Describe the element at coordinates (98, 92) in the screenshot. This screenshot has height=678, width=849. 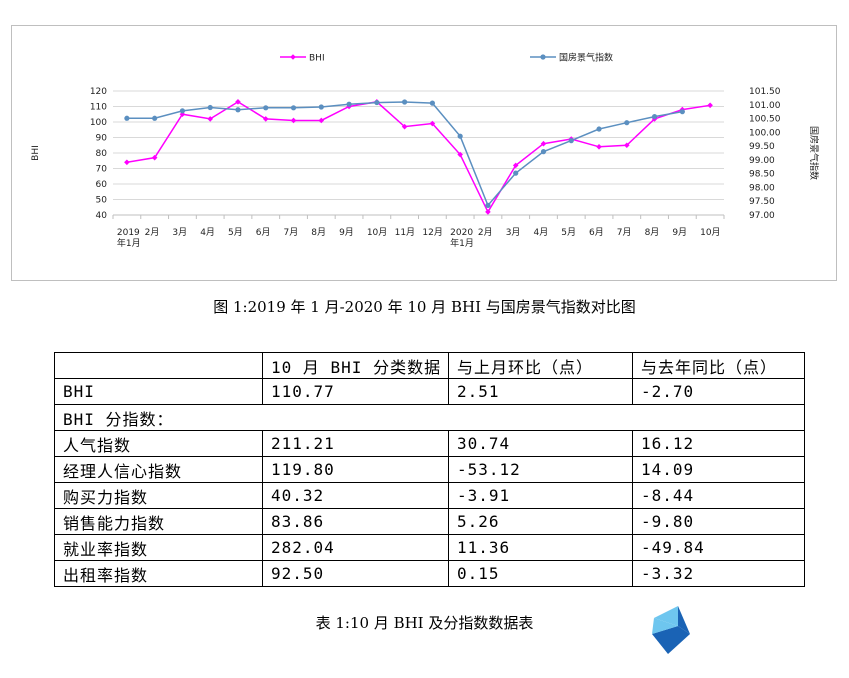
I see `y-tick-label: 120` at that location.